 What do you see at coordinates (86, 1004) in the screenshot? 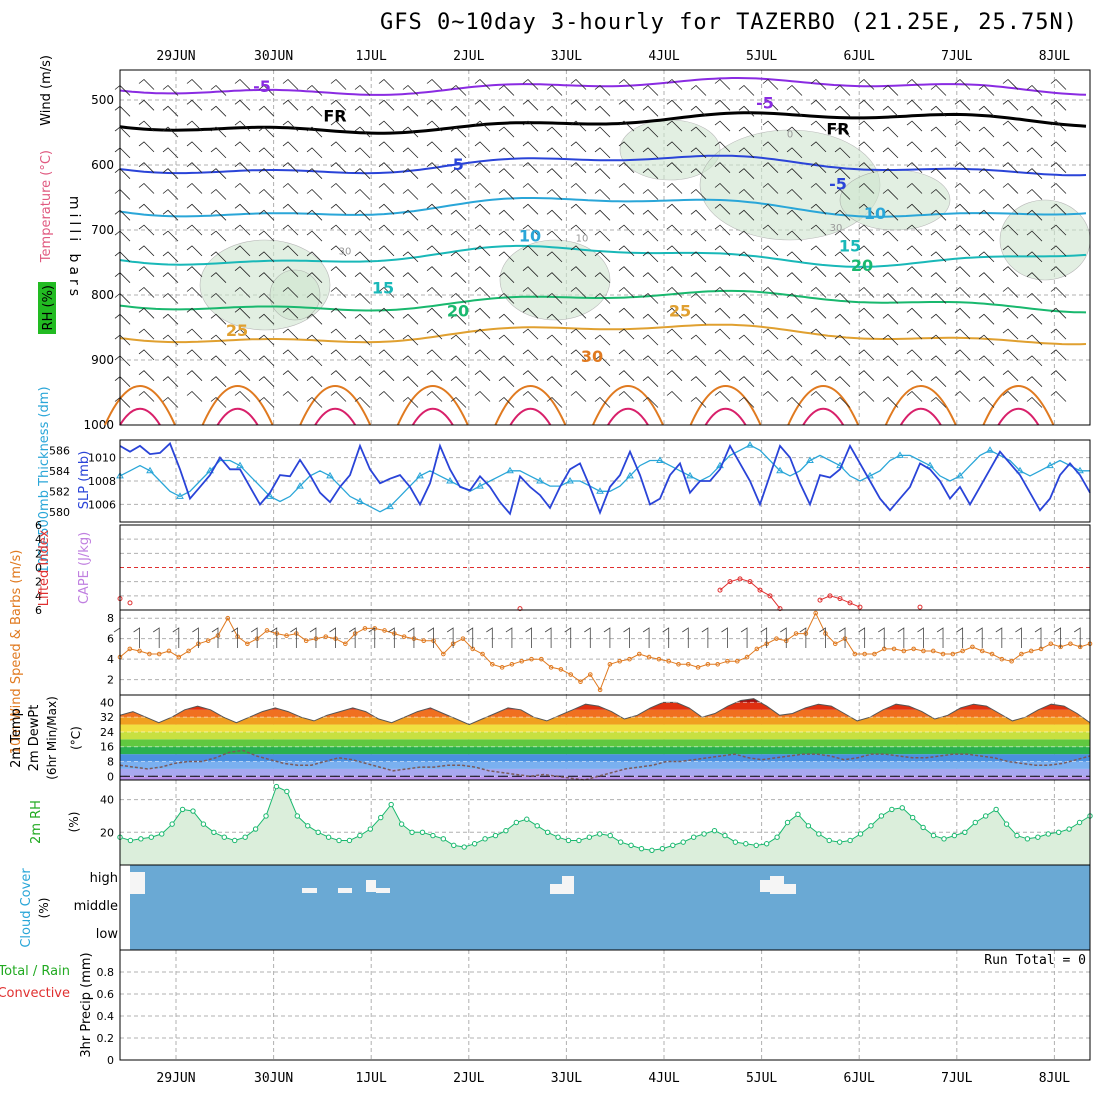
I see `precip-axis-label: 3hr Precip (mm)` at bounding box center [86, 1004].